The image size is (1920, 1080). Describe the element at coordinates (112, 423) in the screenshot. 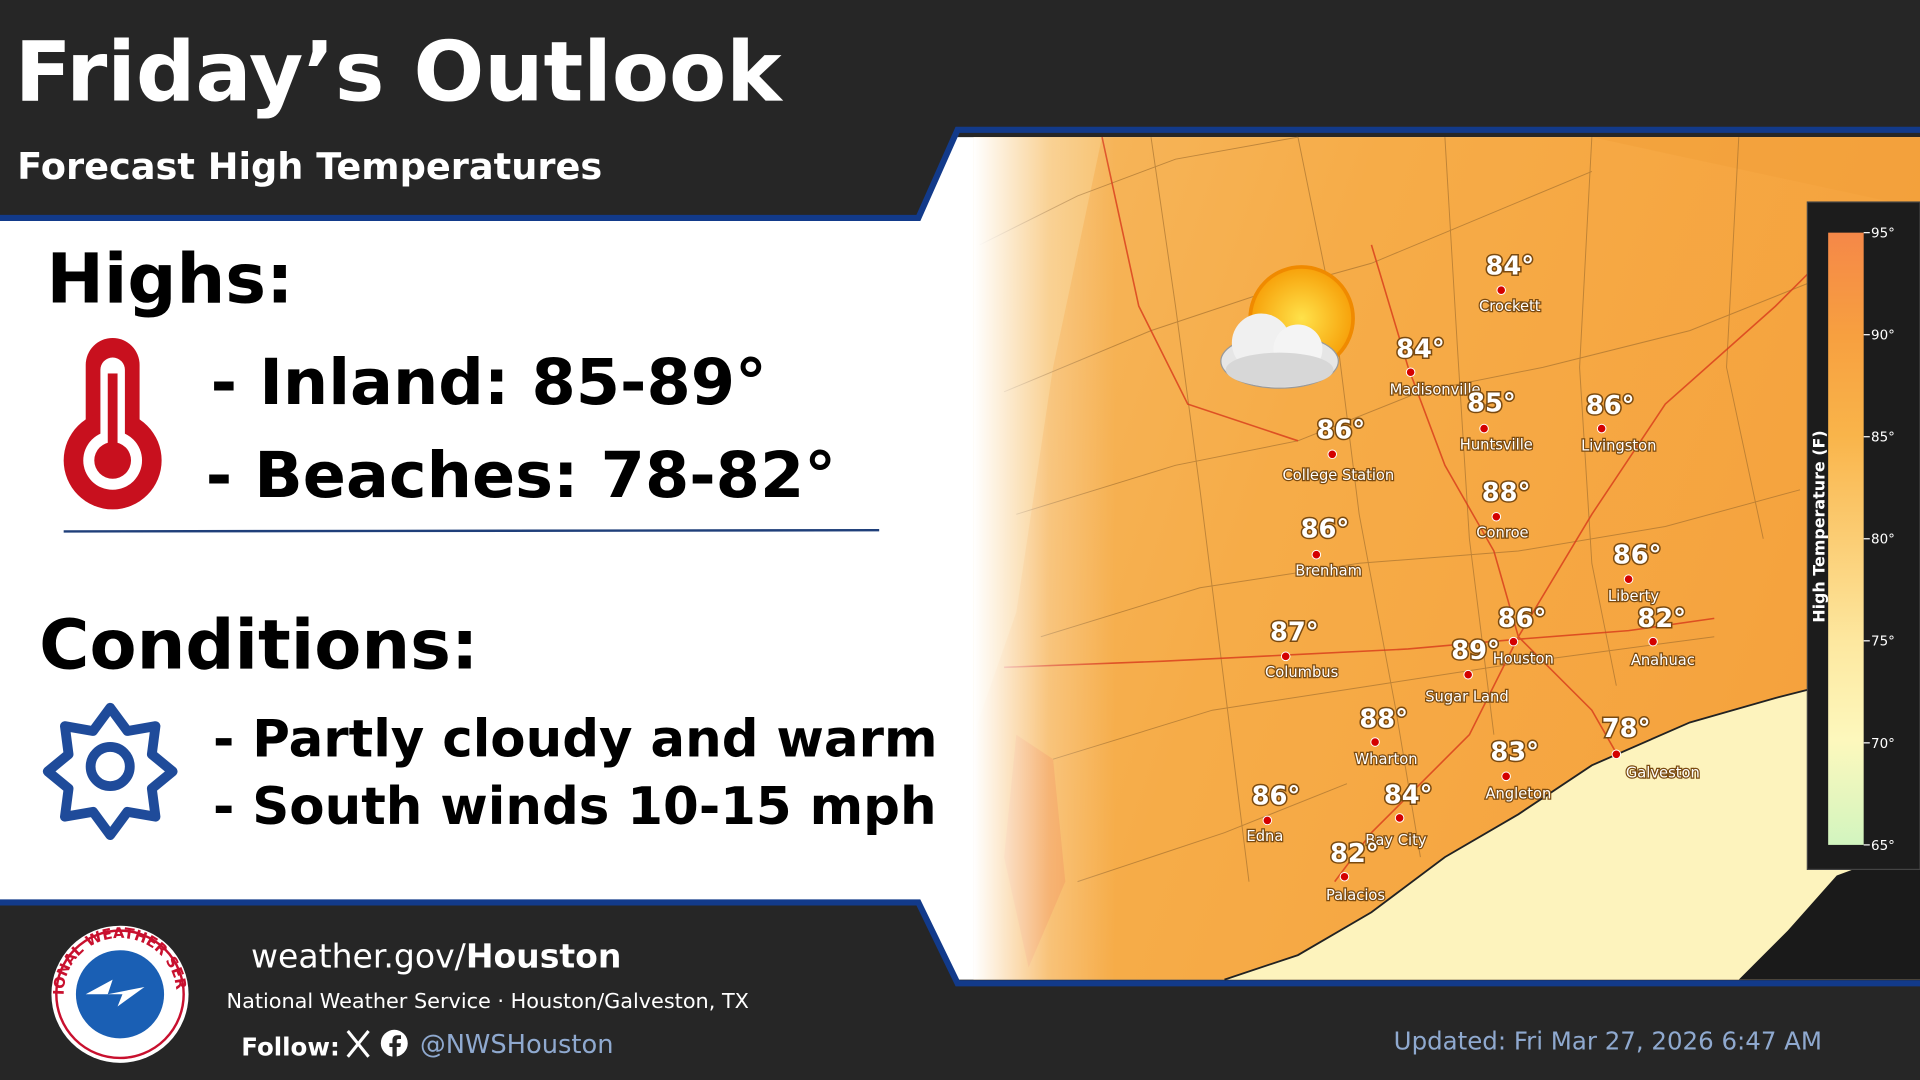

I see `thermometer-icon` at that location.